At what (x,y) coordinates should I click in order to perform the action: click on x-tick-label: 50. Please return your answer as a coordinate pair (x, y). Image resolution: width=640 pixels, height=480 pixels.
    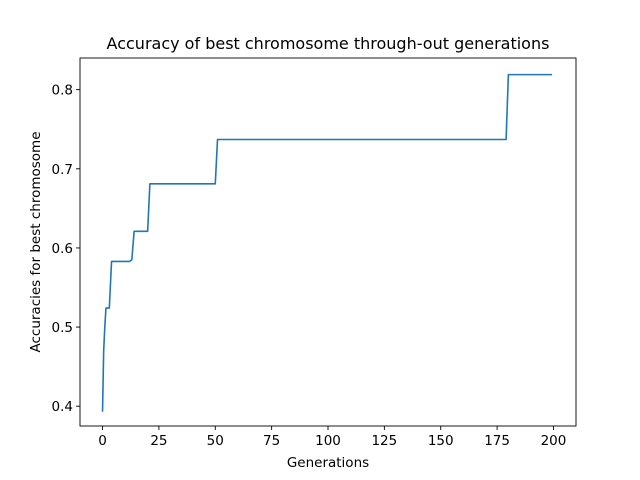
    Looking at the image, I should click on (215, 441).